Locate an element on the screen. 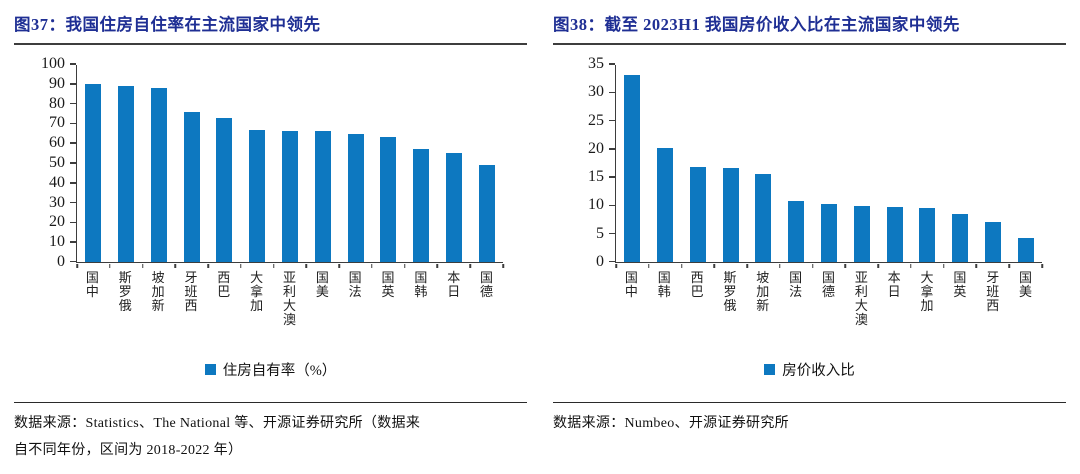  y-axis-label: 100 is located at coordinates (53, 63).